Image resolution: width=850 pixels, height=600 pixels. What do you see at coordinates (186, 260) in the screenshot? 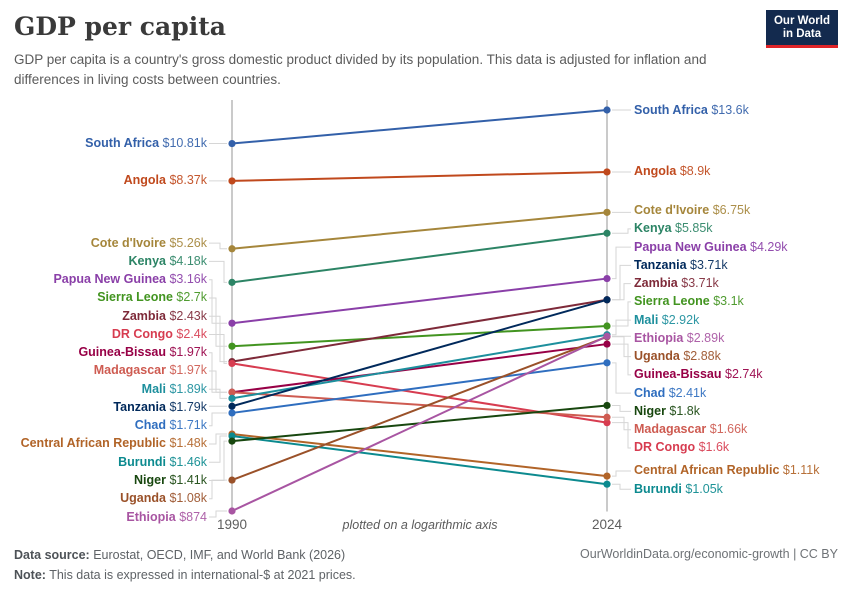
I see `country-value: $4.18k` at bounding box center [186, 260].